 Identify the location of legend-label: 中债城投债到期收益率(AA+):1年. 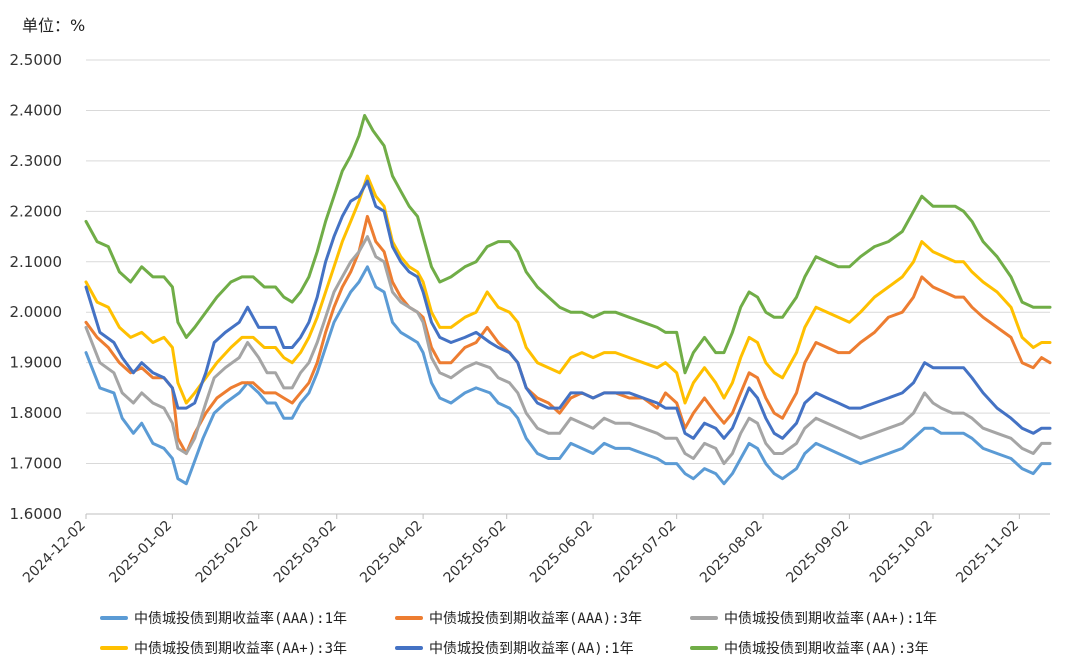
(831, 619).